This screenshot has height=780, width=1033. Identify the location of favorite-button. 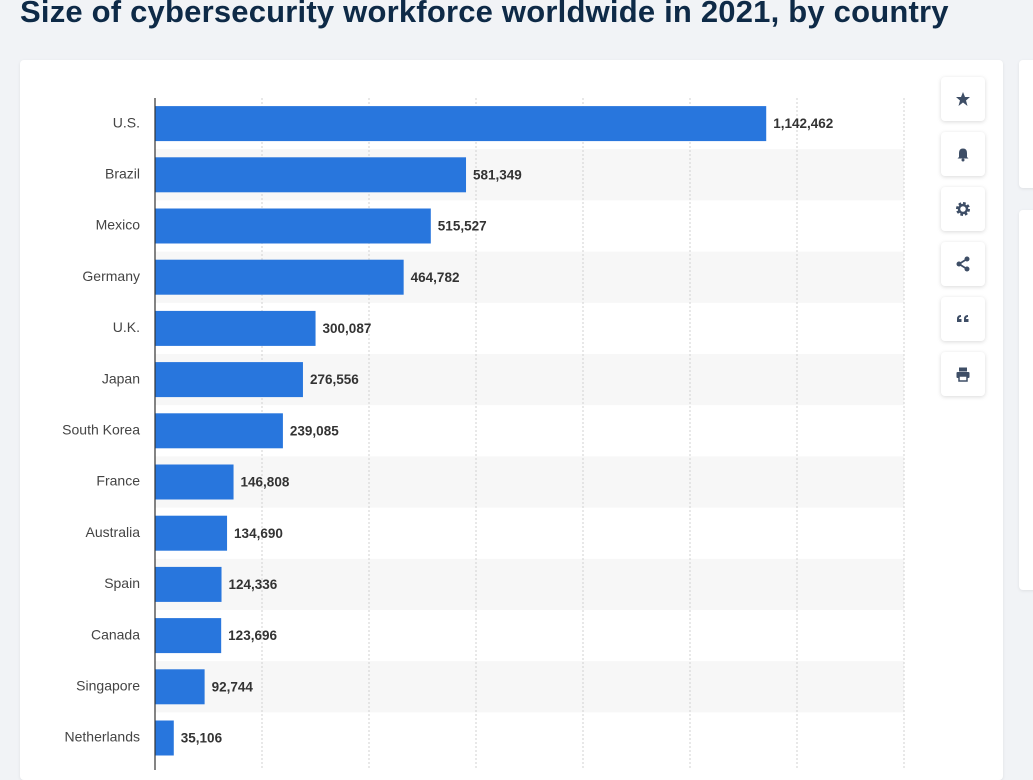
(963, 99).